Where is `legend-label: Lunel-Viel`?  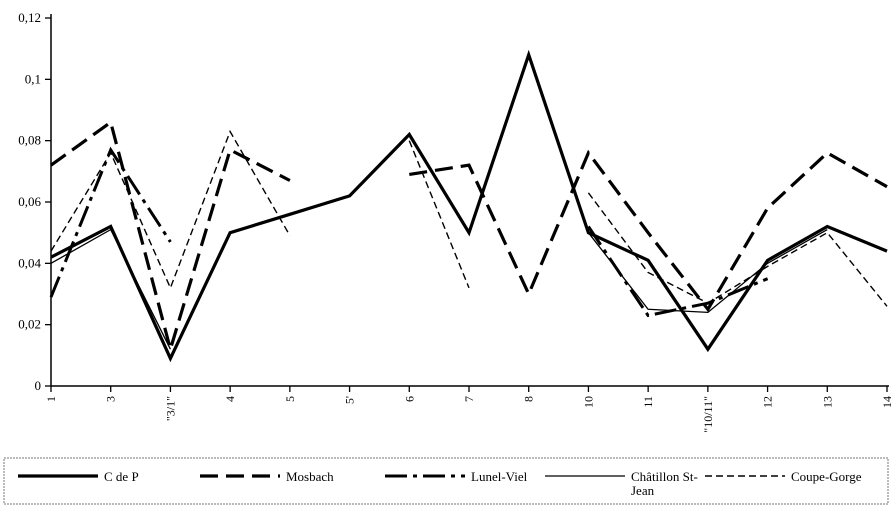 legend-label: Lunel-Viel is located at coordinates (499, 476).